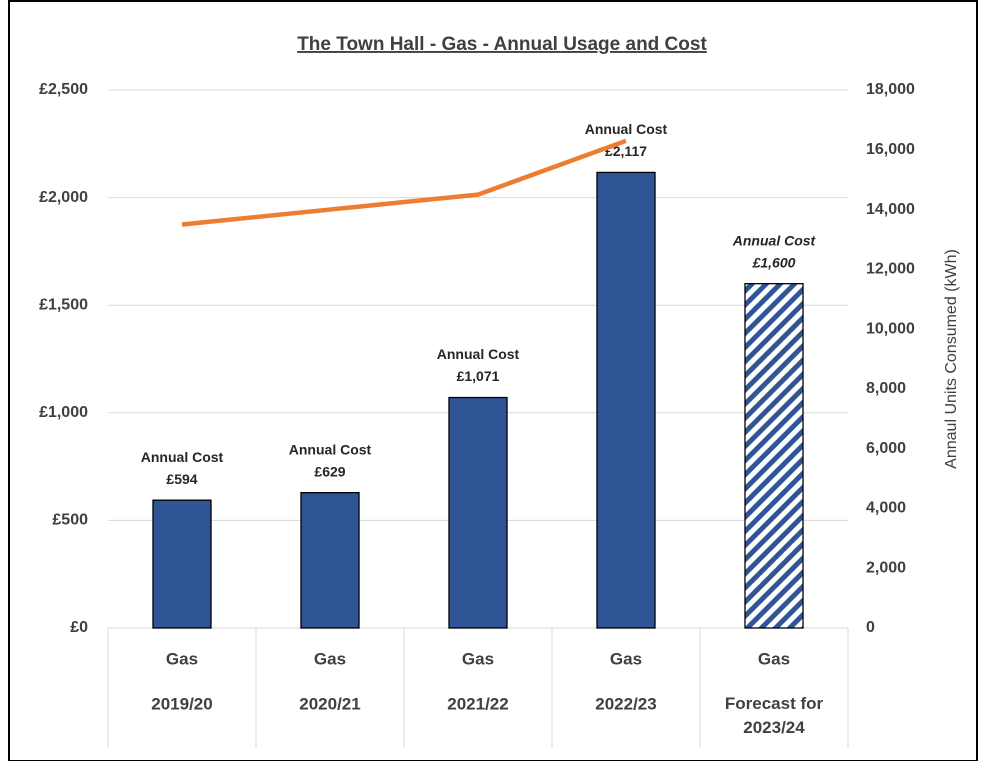 The height and width of the screenshot is (761, 986). I want to click on y-tick-label: £2,000, so click(63, 197).